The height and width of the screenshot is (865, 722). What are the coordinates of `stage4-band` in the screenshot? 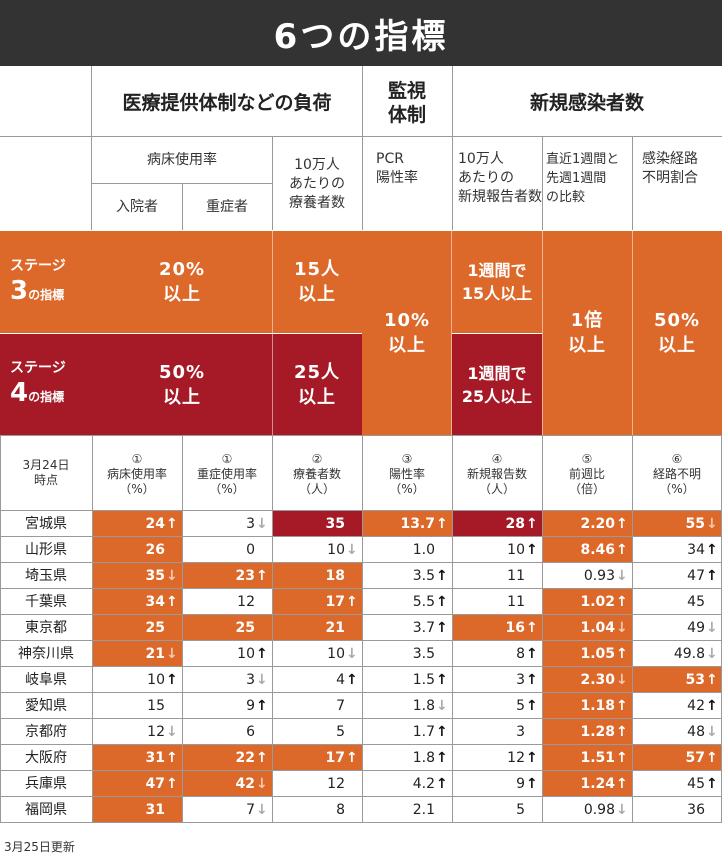 It's located at (181, 384).